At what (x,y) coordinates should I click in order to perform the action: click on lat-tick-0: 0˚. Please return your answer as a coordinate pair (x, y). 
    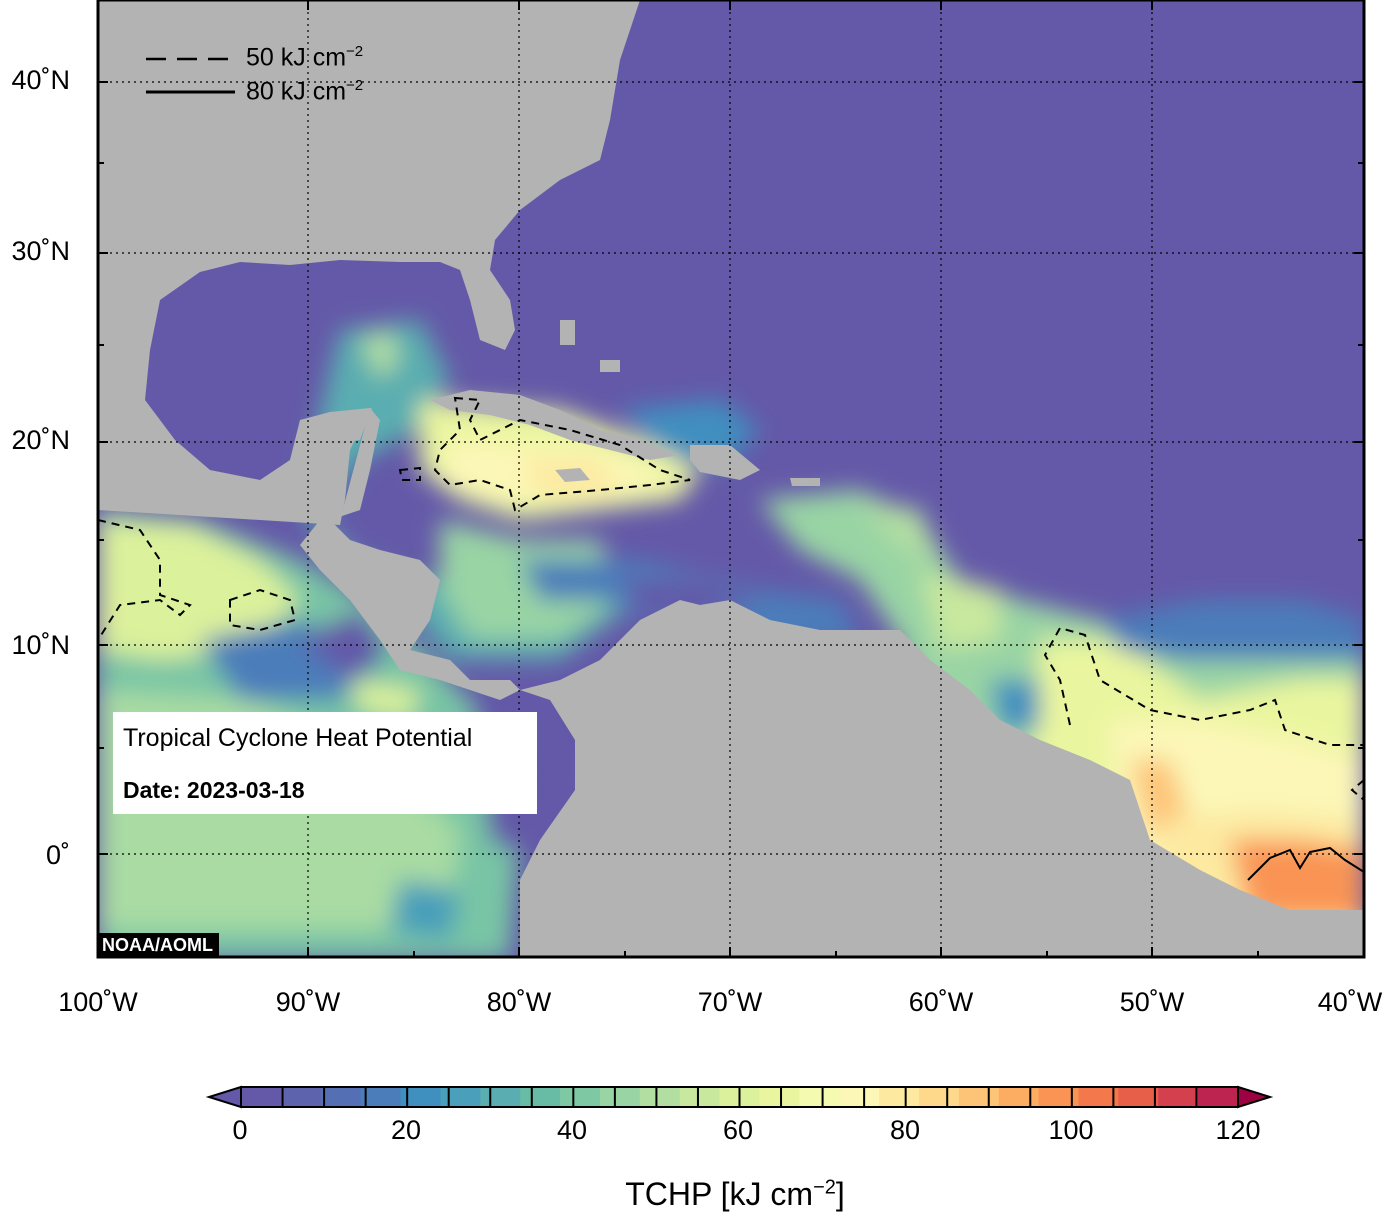
    Looking at the image, I should click on (57, 855).